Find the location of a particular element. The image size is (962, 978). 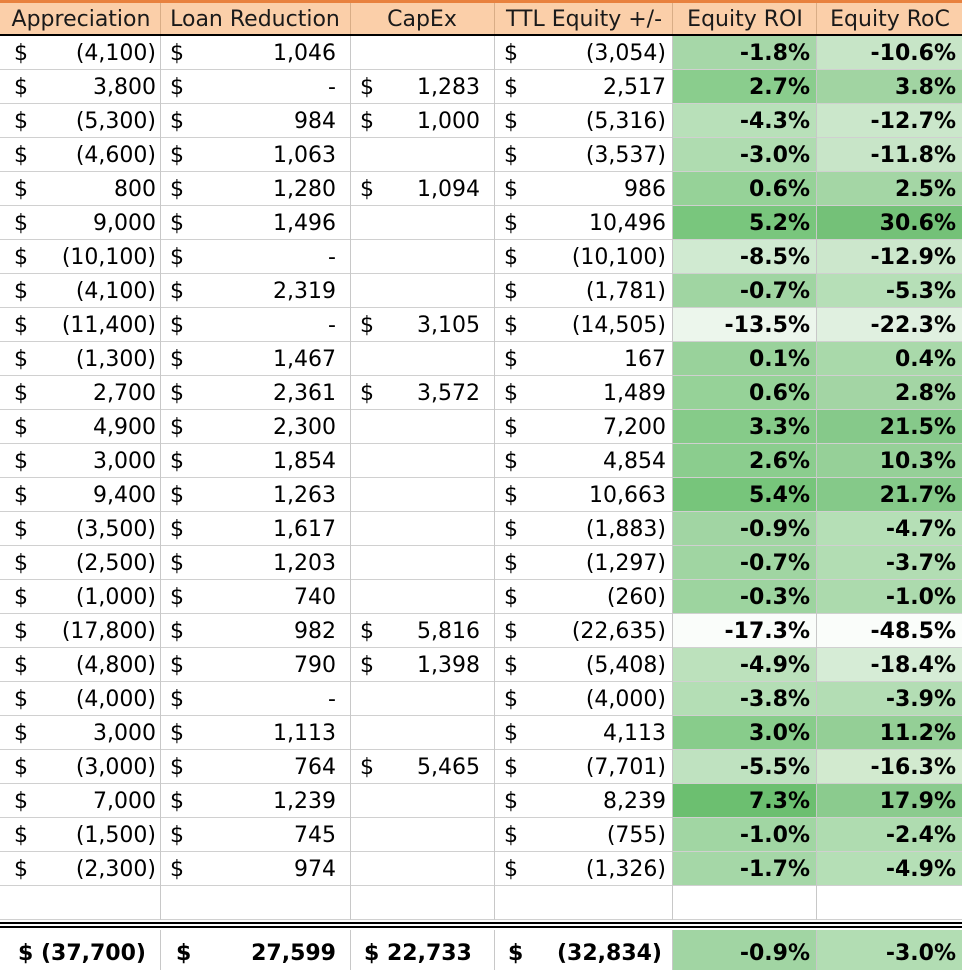

appreciation-cell: 3,000 is located at coordinates (124, 733).